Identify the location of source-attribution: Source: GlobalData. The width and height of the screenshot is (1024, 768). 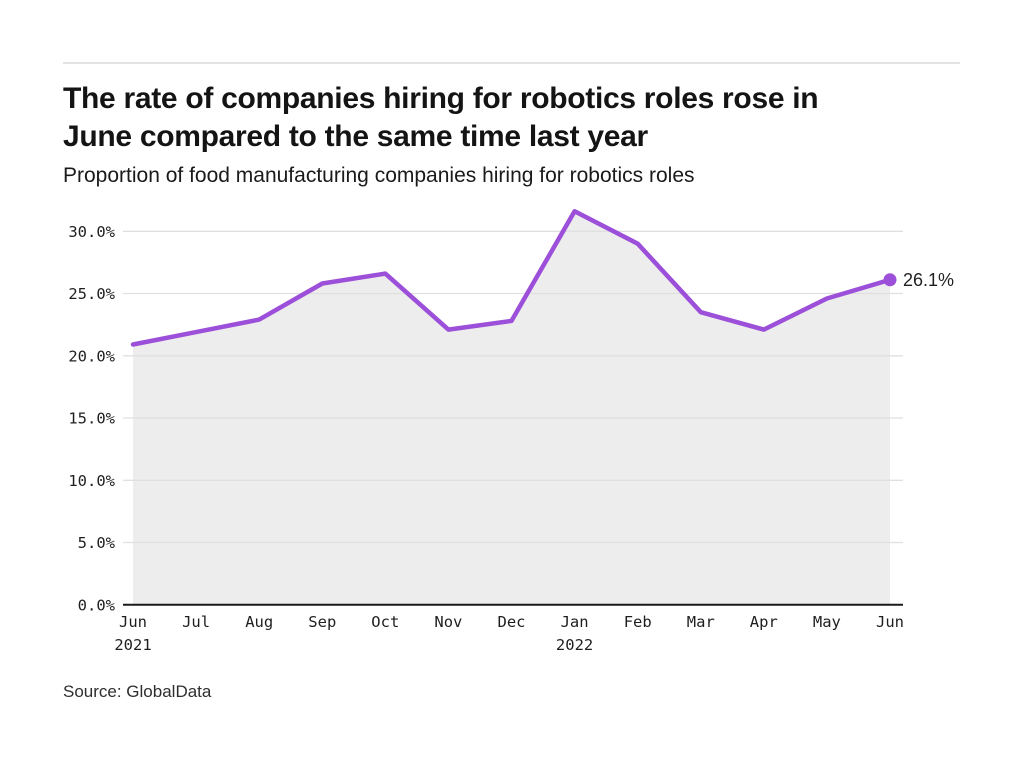
(137, 691).